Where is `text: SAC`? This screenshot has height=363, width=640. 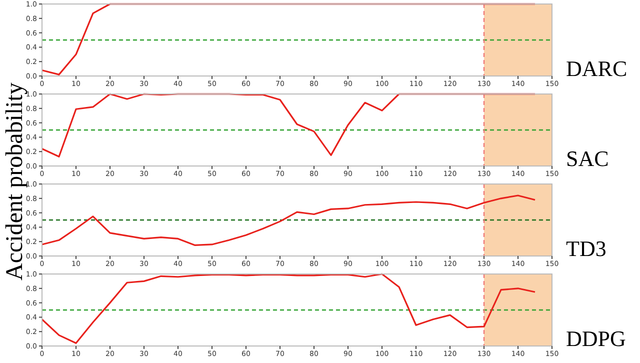
text: SAC is located at coordinates (587, 158).